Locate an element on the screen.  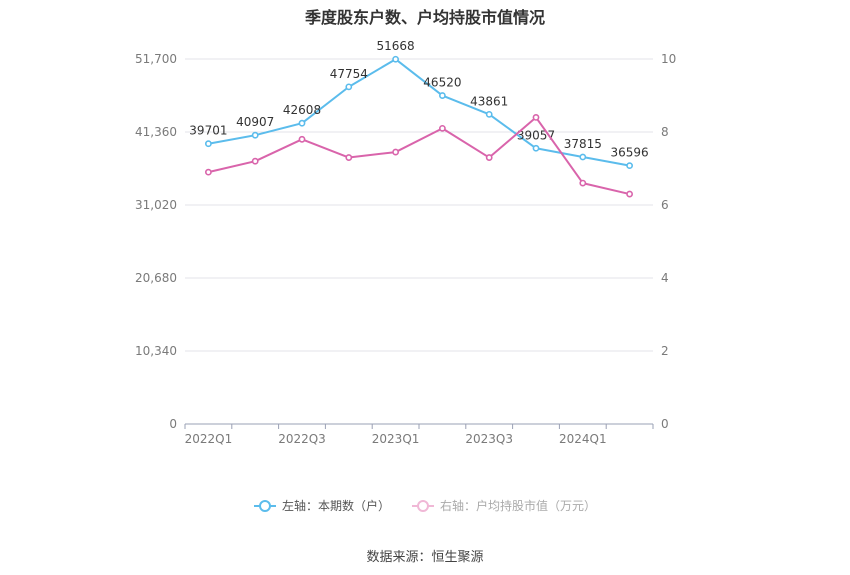
left-axis-tick-label: 0 is located at coordinates (173, 424).